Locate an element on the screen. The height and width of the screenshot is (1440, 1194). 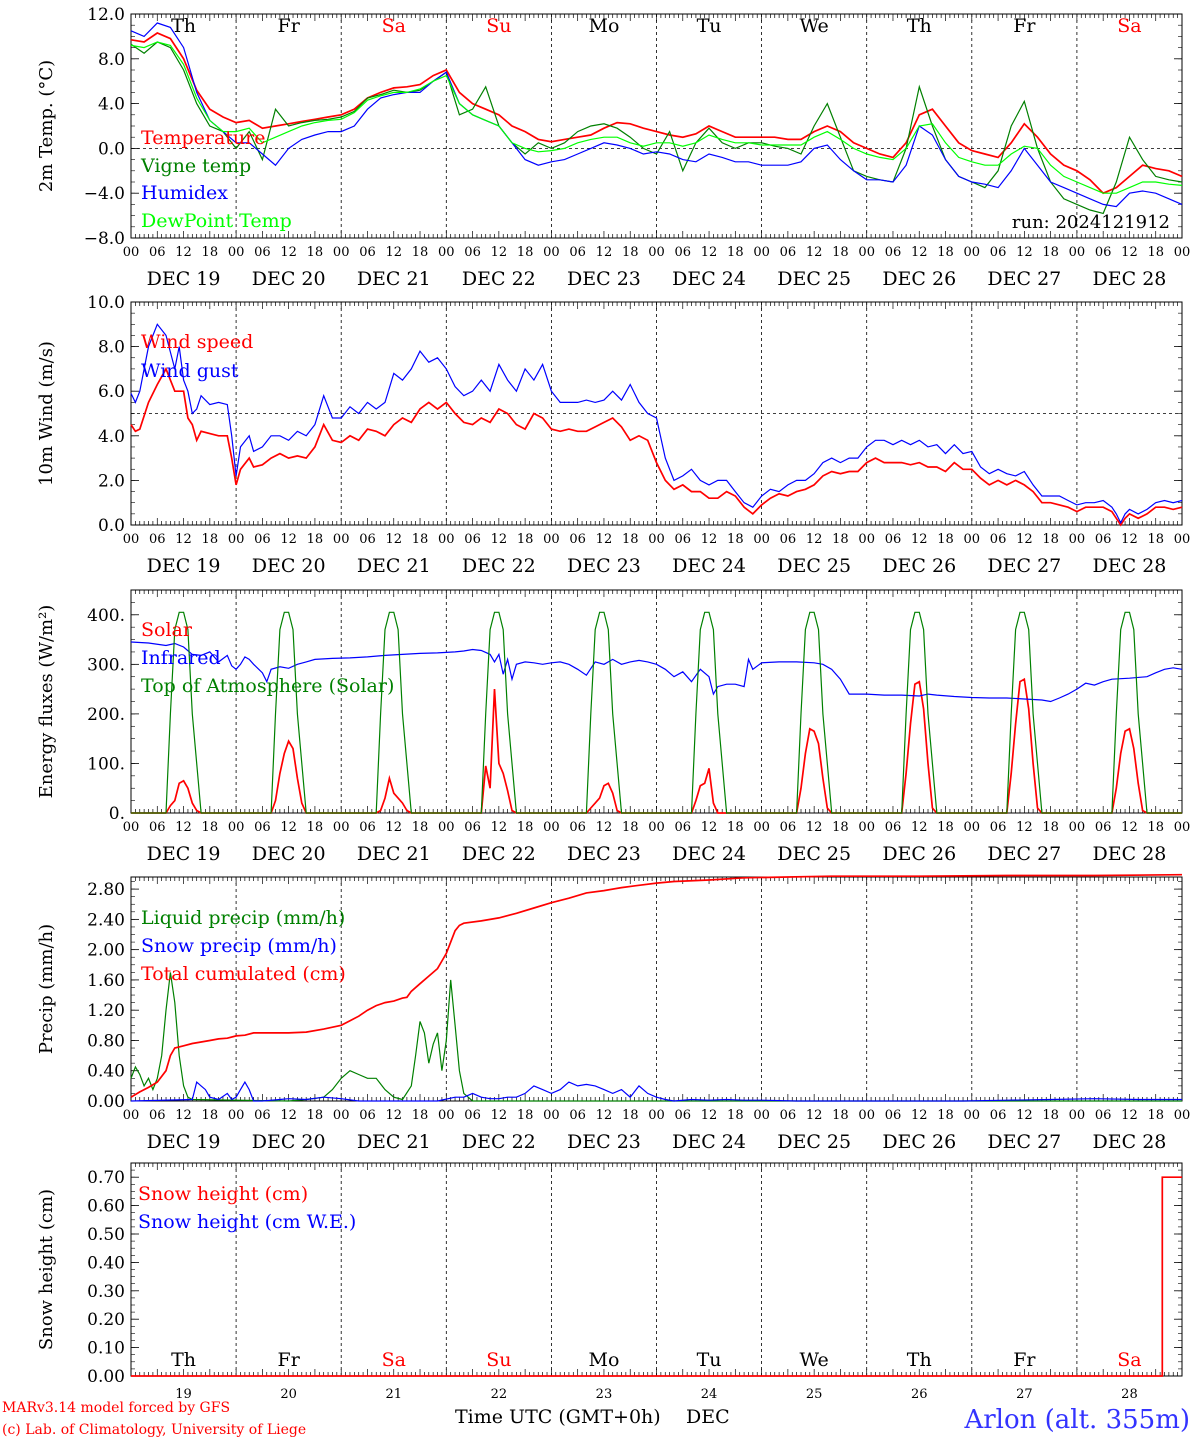
day-number-label: 22 is located at coordinates (499, 1394).